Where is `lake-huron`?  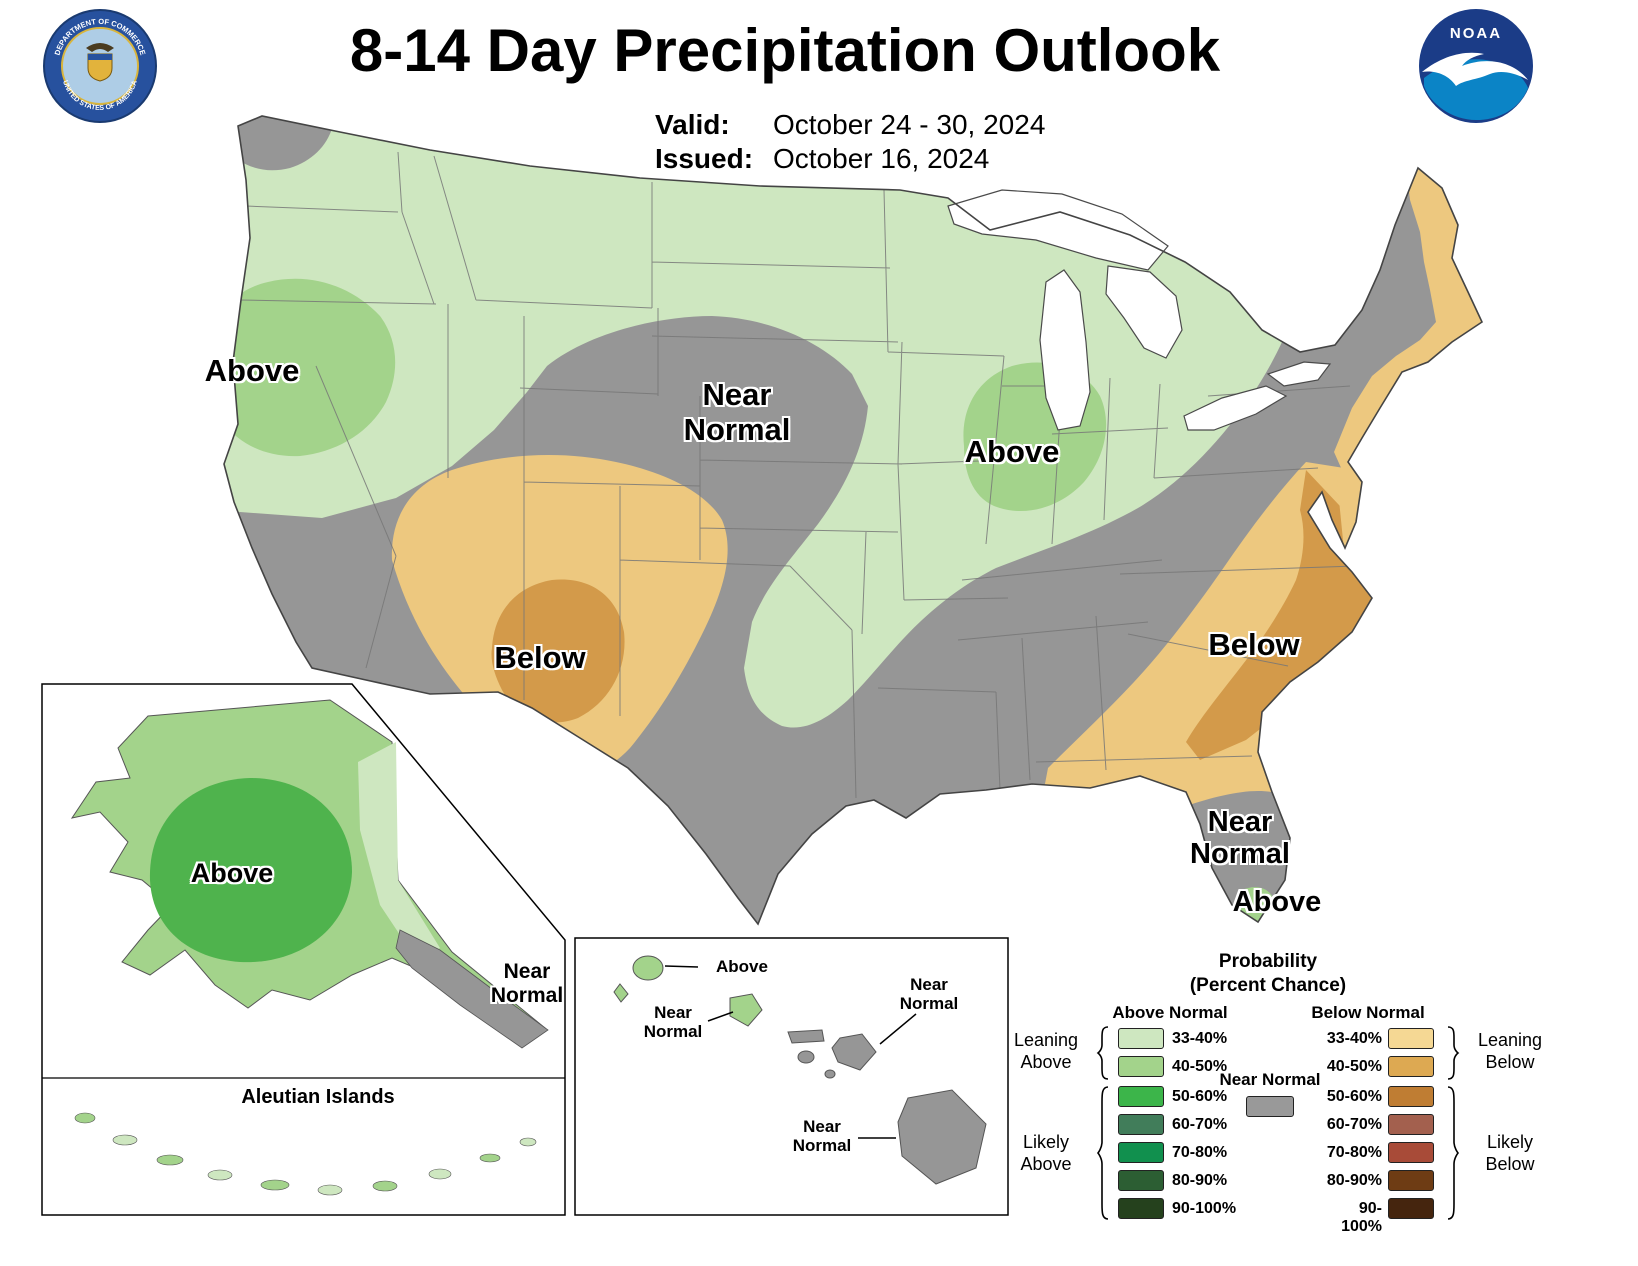
lake-huron is located at coordinates (1144, 312).